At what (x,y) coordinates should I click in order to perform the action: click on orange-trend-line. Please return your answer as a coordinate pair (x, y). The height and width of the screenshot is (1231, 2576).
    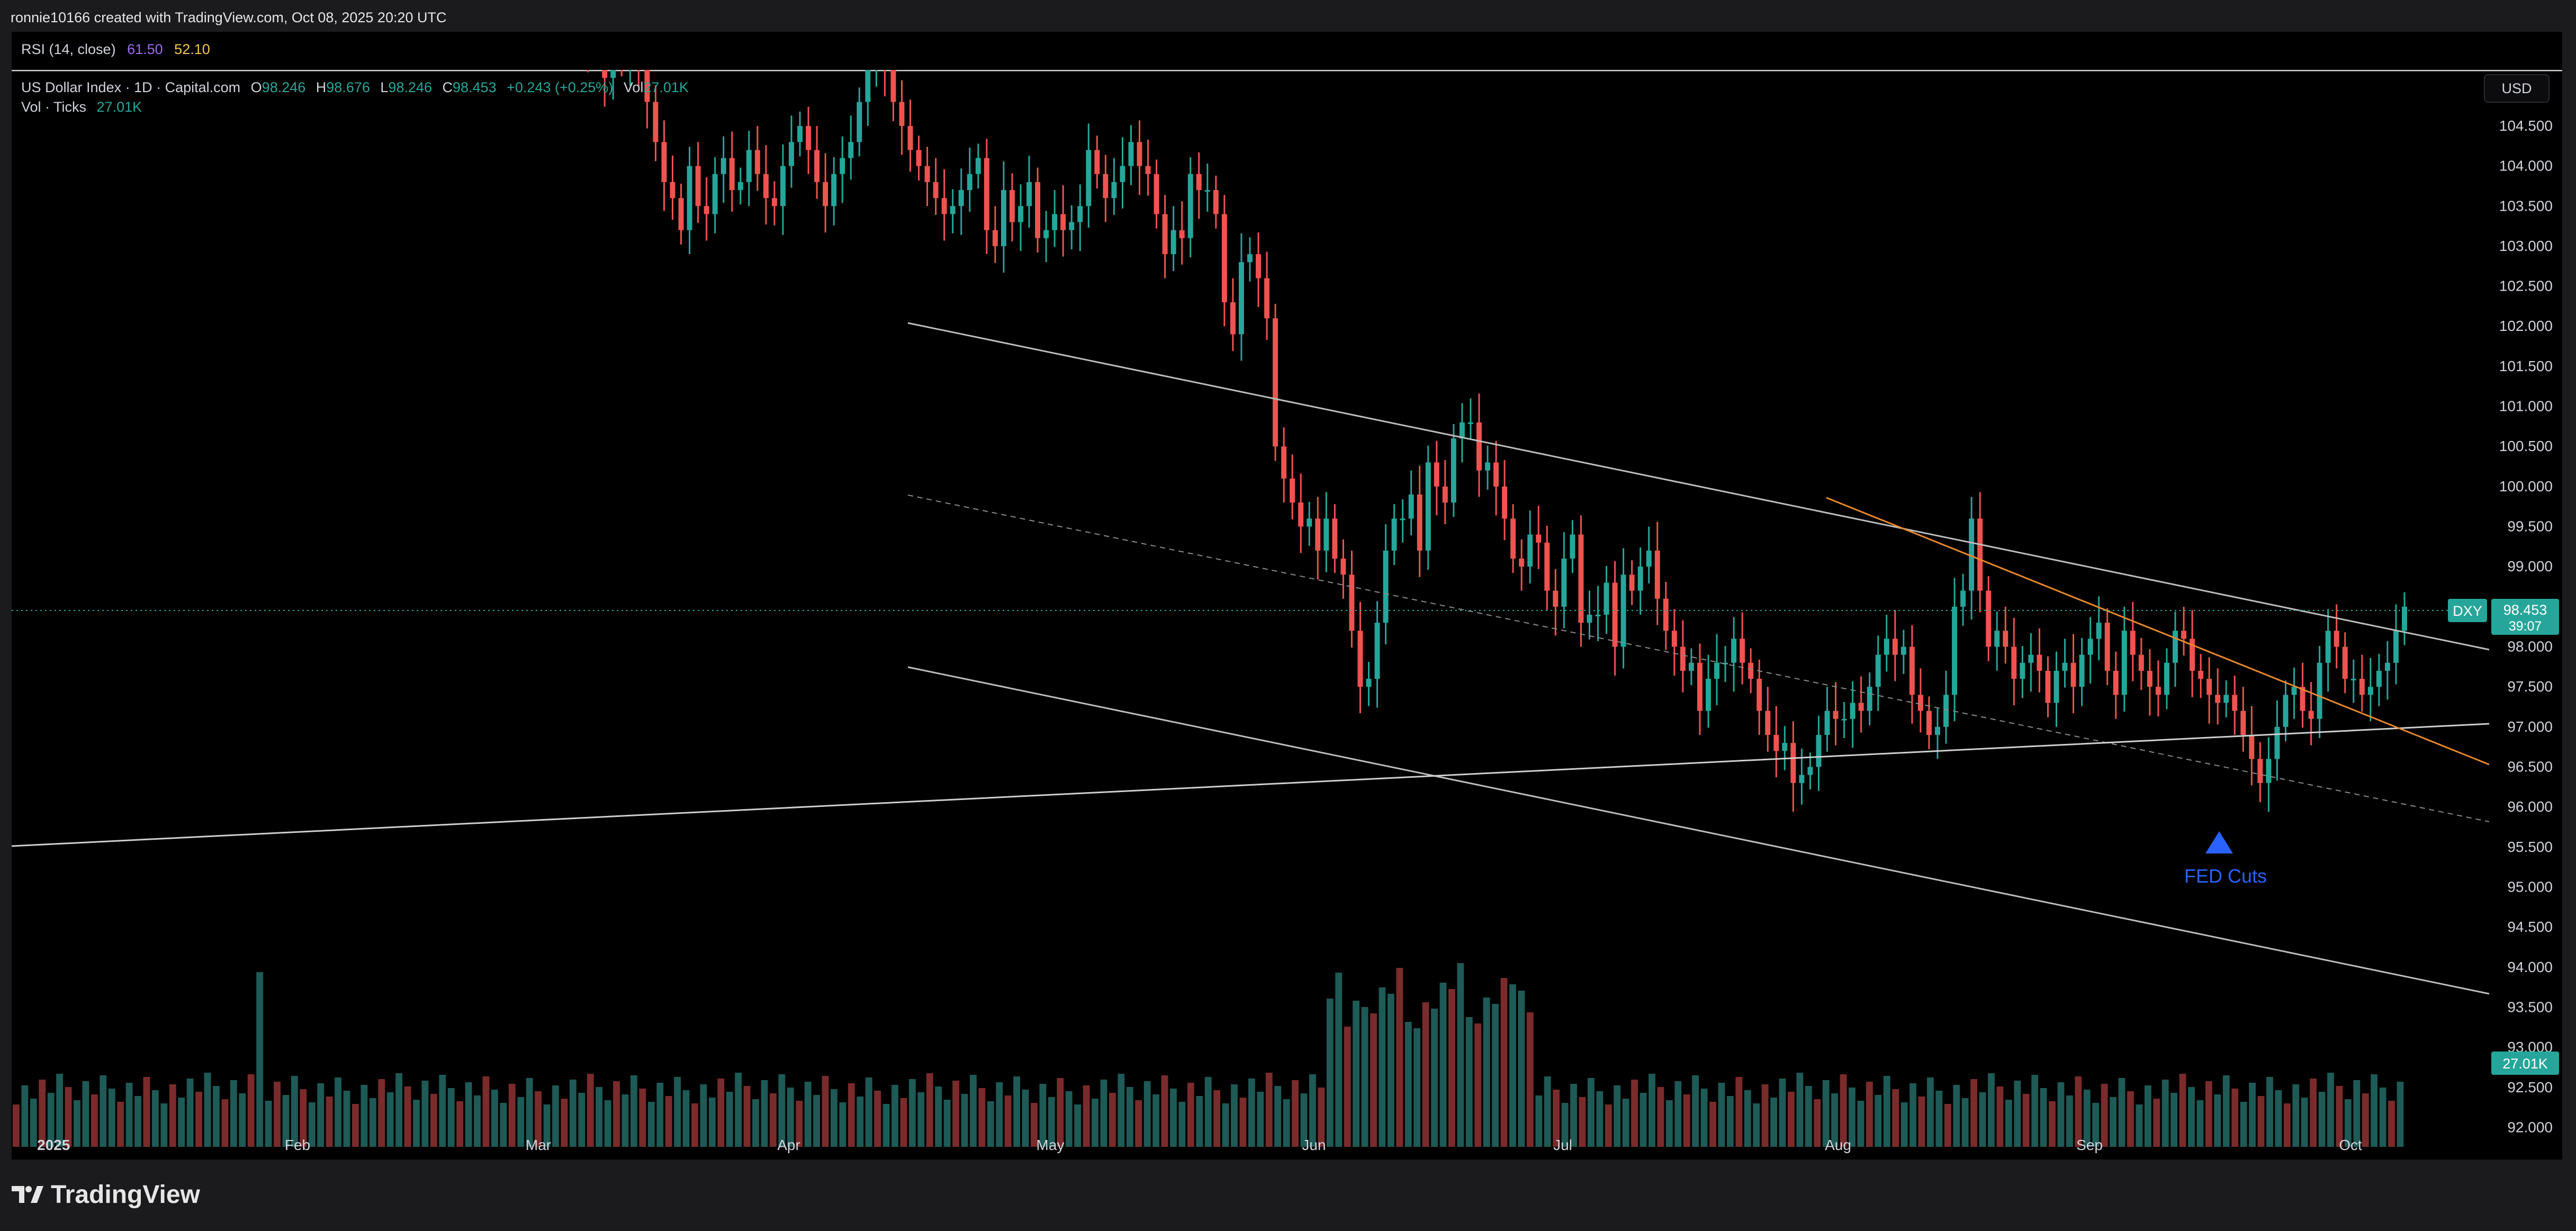
    Looking at the image, I should click on (2158, 631).